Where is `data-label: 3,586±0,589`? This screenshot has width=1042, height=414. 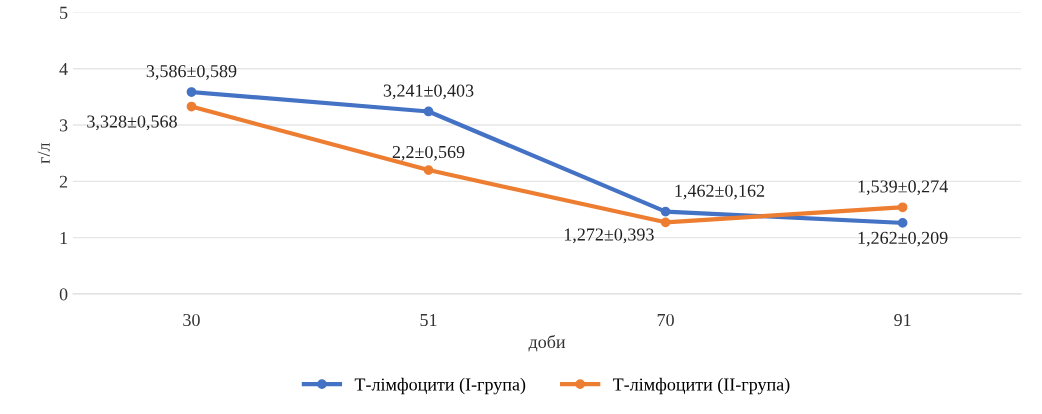
data-label: 3,586±0,589 is located at coordinates (191, 72).